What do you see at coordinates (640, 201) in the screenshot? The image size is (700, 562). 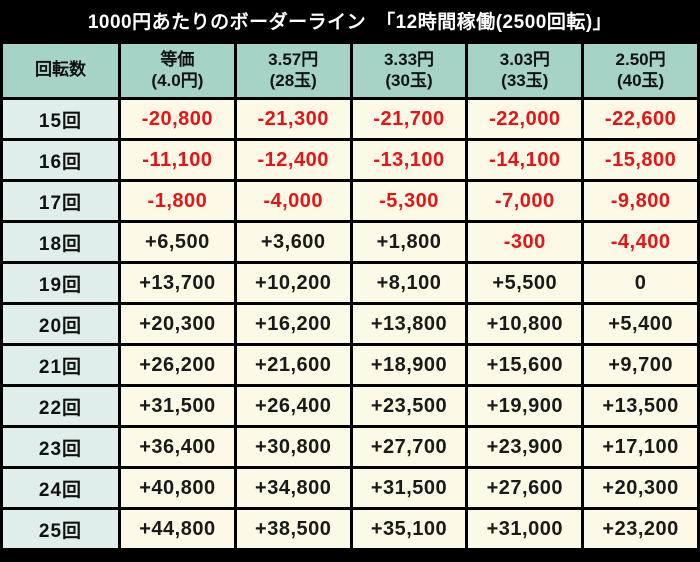 I see `value-cell: -9,800` at bounding box center [640, 201].